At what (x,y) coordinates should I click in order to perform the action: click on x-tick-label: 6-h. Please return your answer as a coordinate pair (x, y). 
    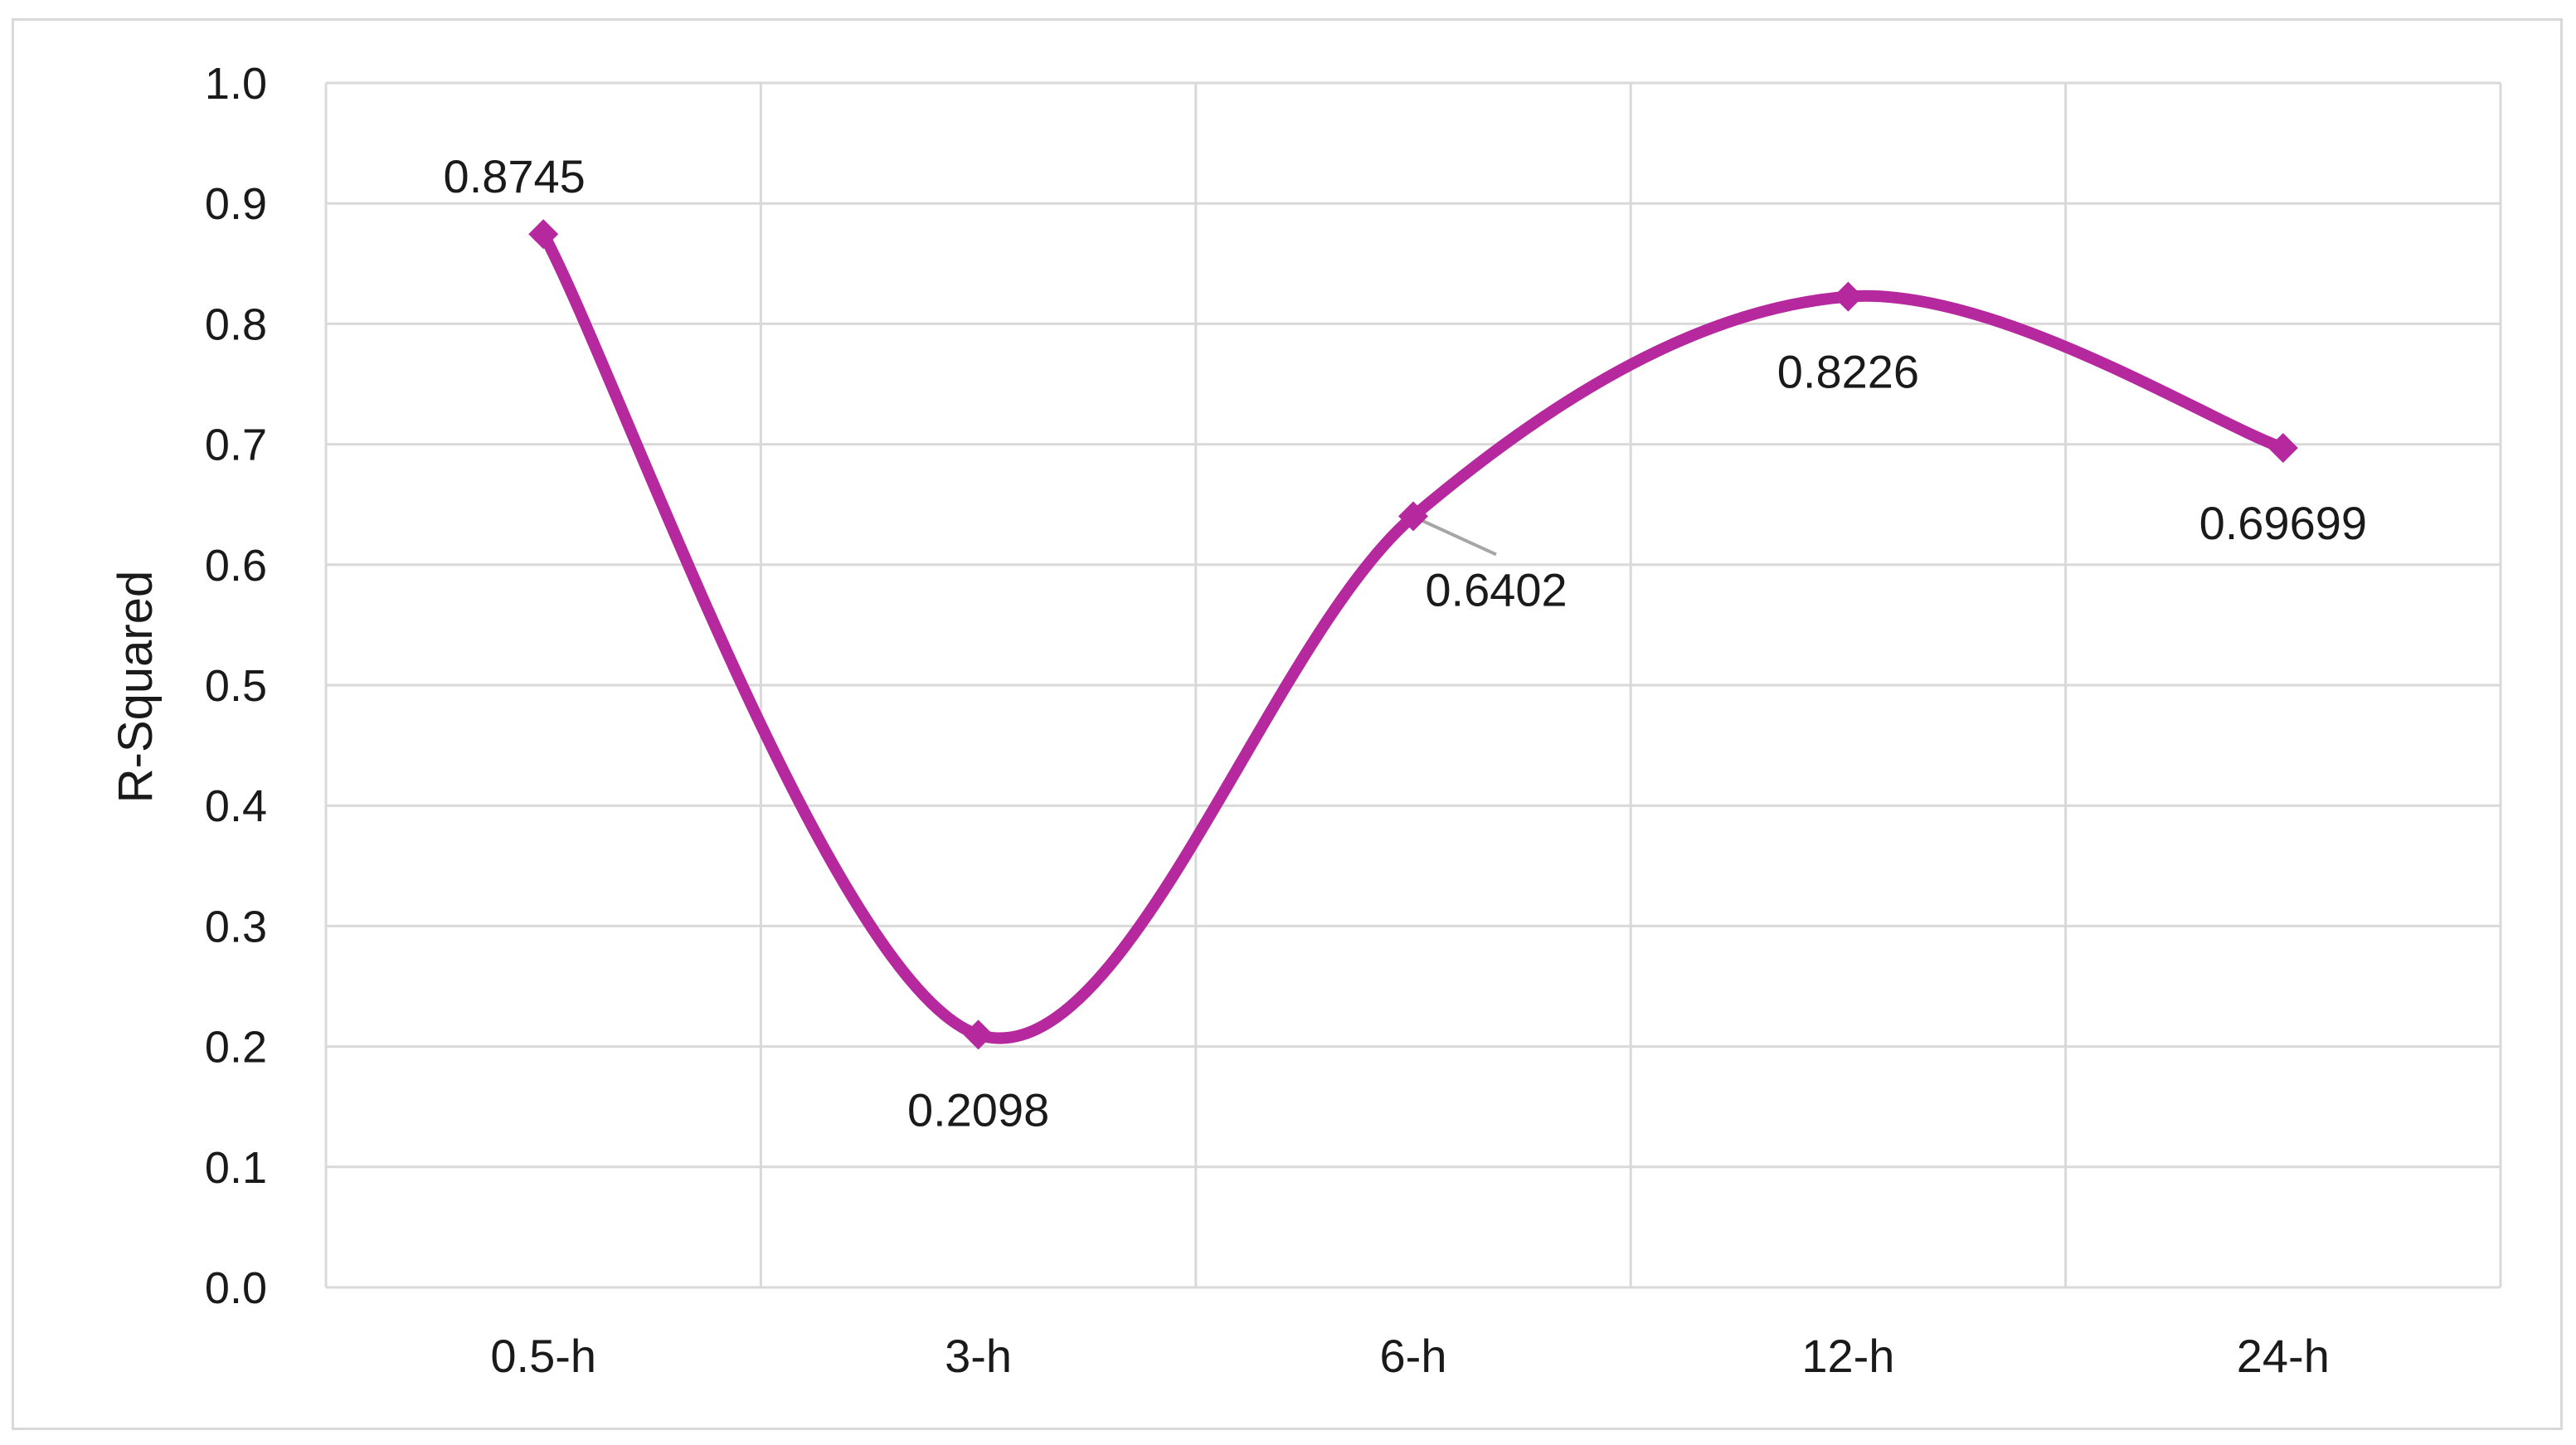
    Looking at the image, I should click on (1414, 1356).